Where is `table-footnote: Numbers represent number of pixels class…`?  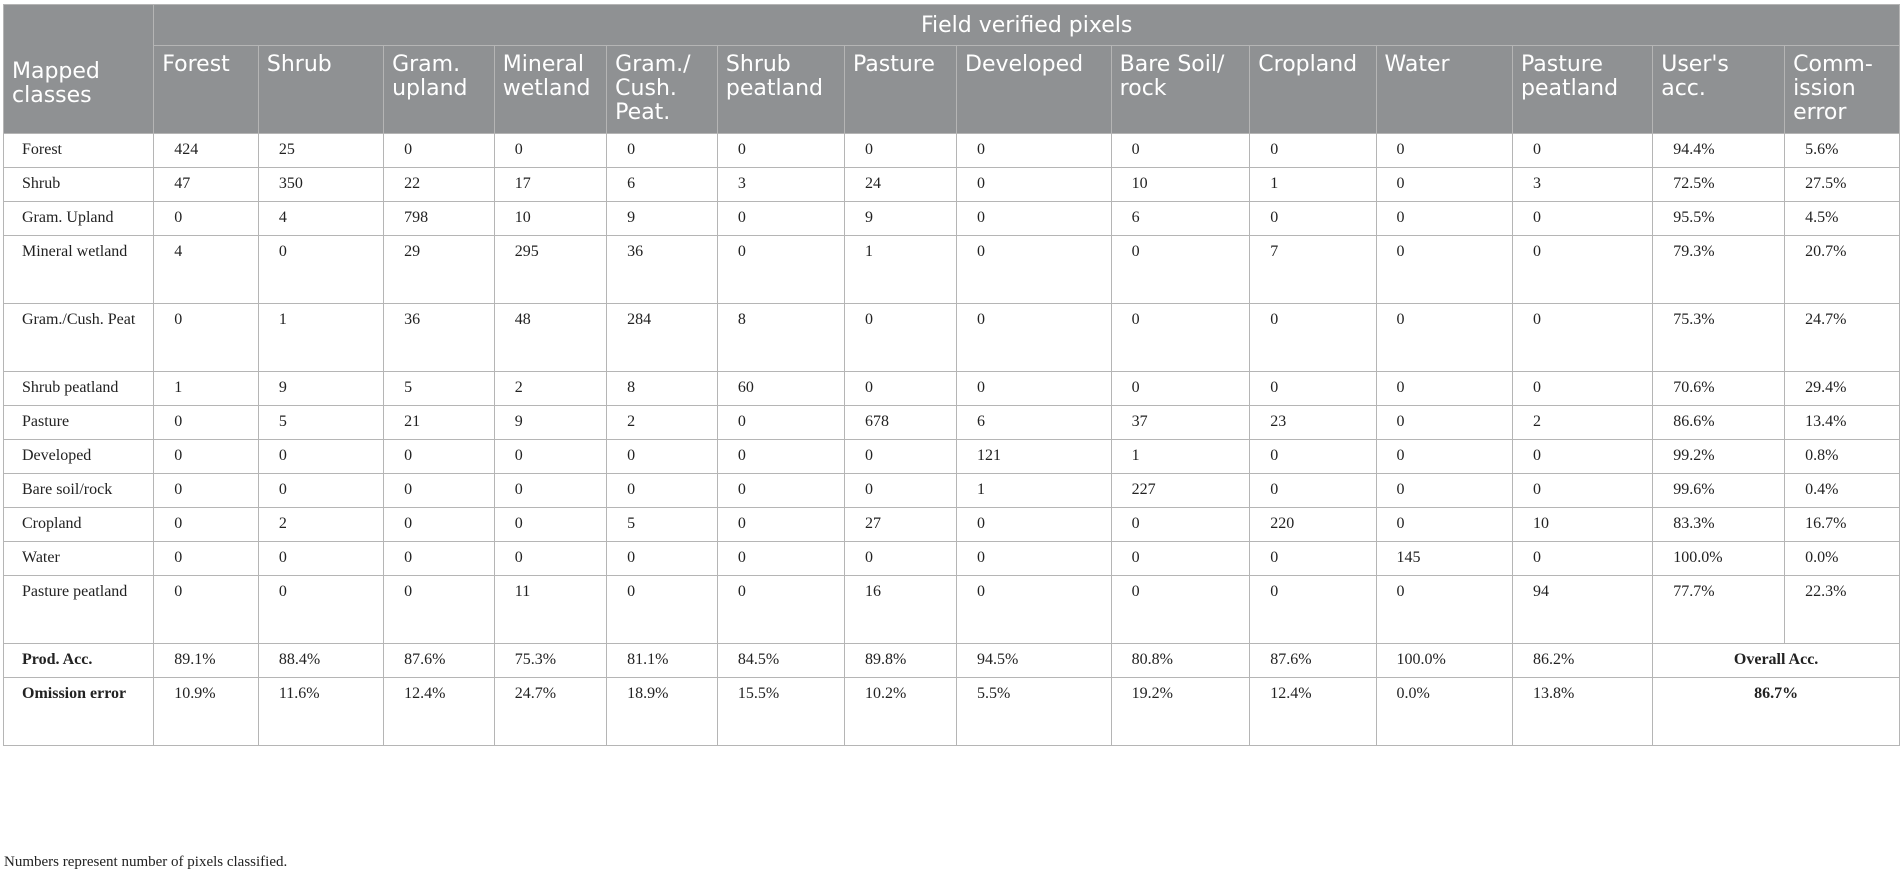 table-footnote: Numbers represent number of pixels class… is located at coordinates (146, 862).